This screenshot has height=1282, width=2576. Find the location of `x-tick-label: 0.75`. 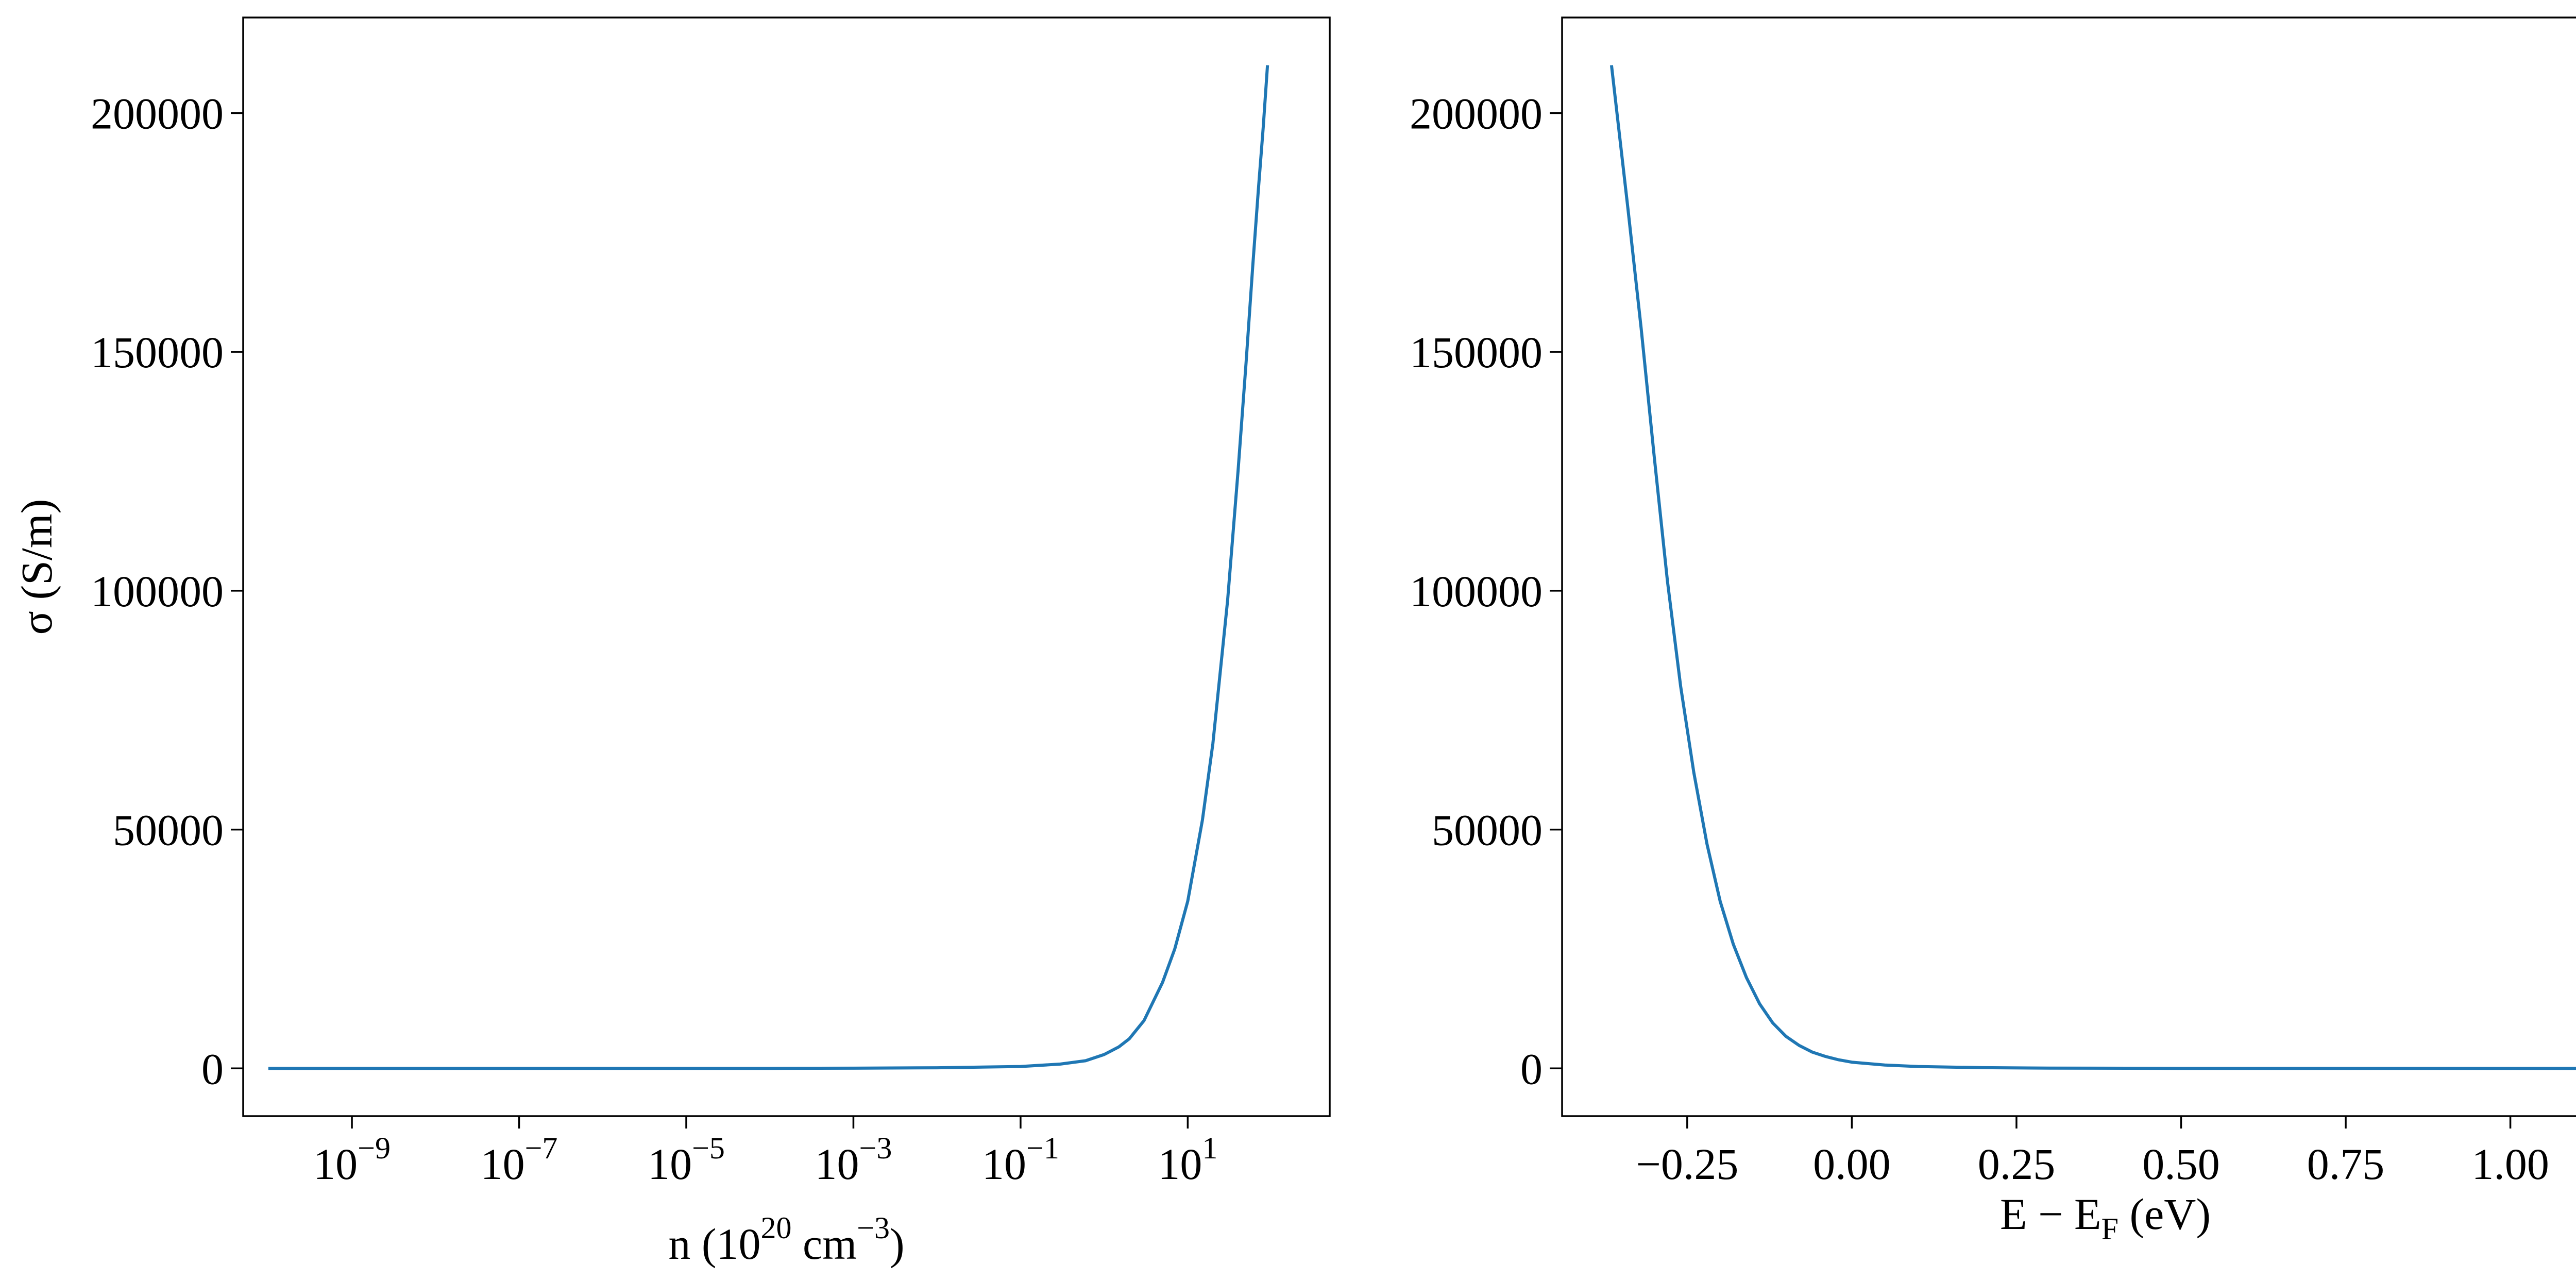

x-tick-label: 0.75 is located at coordinates (2346, 1164).